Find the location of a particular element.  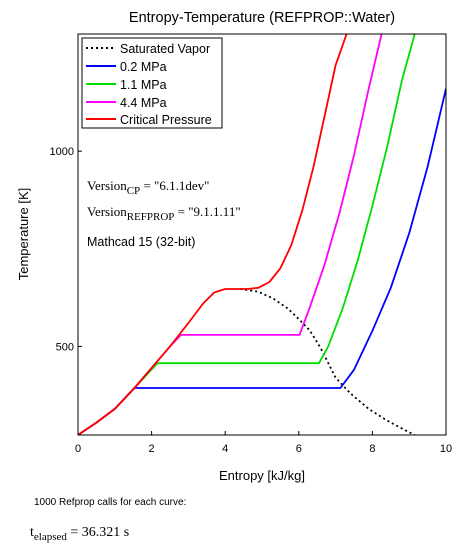

x-tick-label: 10 is located at coordinates (446, 449).